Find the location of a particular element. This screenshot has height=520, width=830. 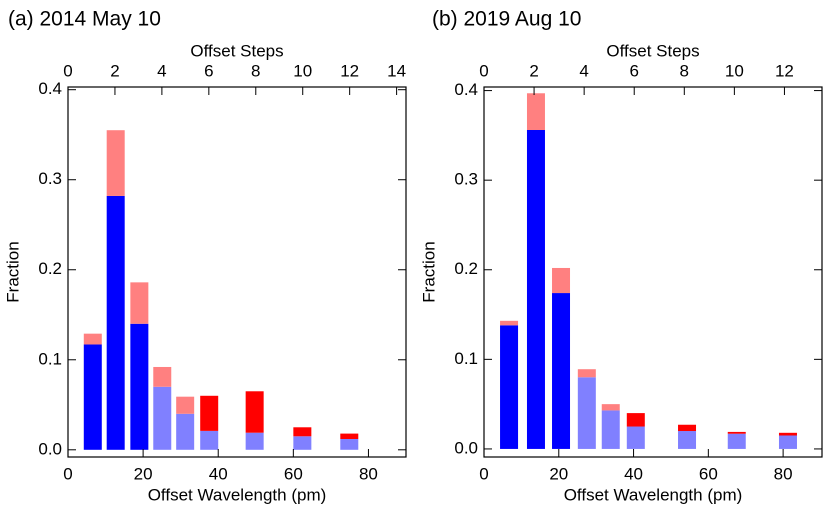

x2-tick-label: 14 is located at coordinates (396, 70).